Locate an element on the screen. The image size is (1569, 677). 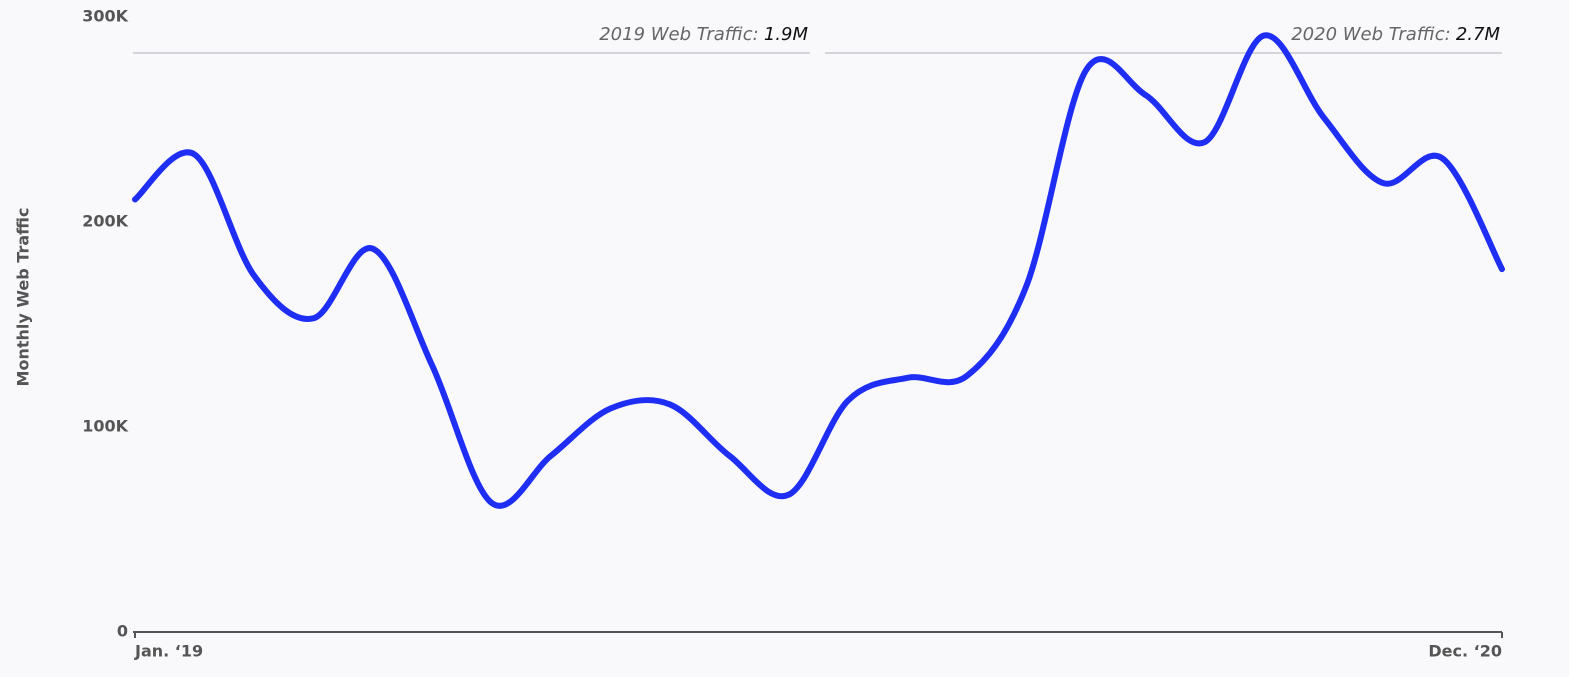
x-tick-label: Dec. ‘20 is located at coordinates (1465, 651).